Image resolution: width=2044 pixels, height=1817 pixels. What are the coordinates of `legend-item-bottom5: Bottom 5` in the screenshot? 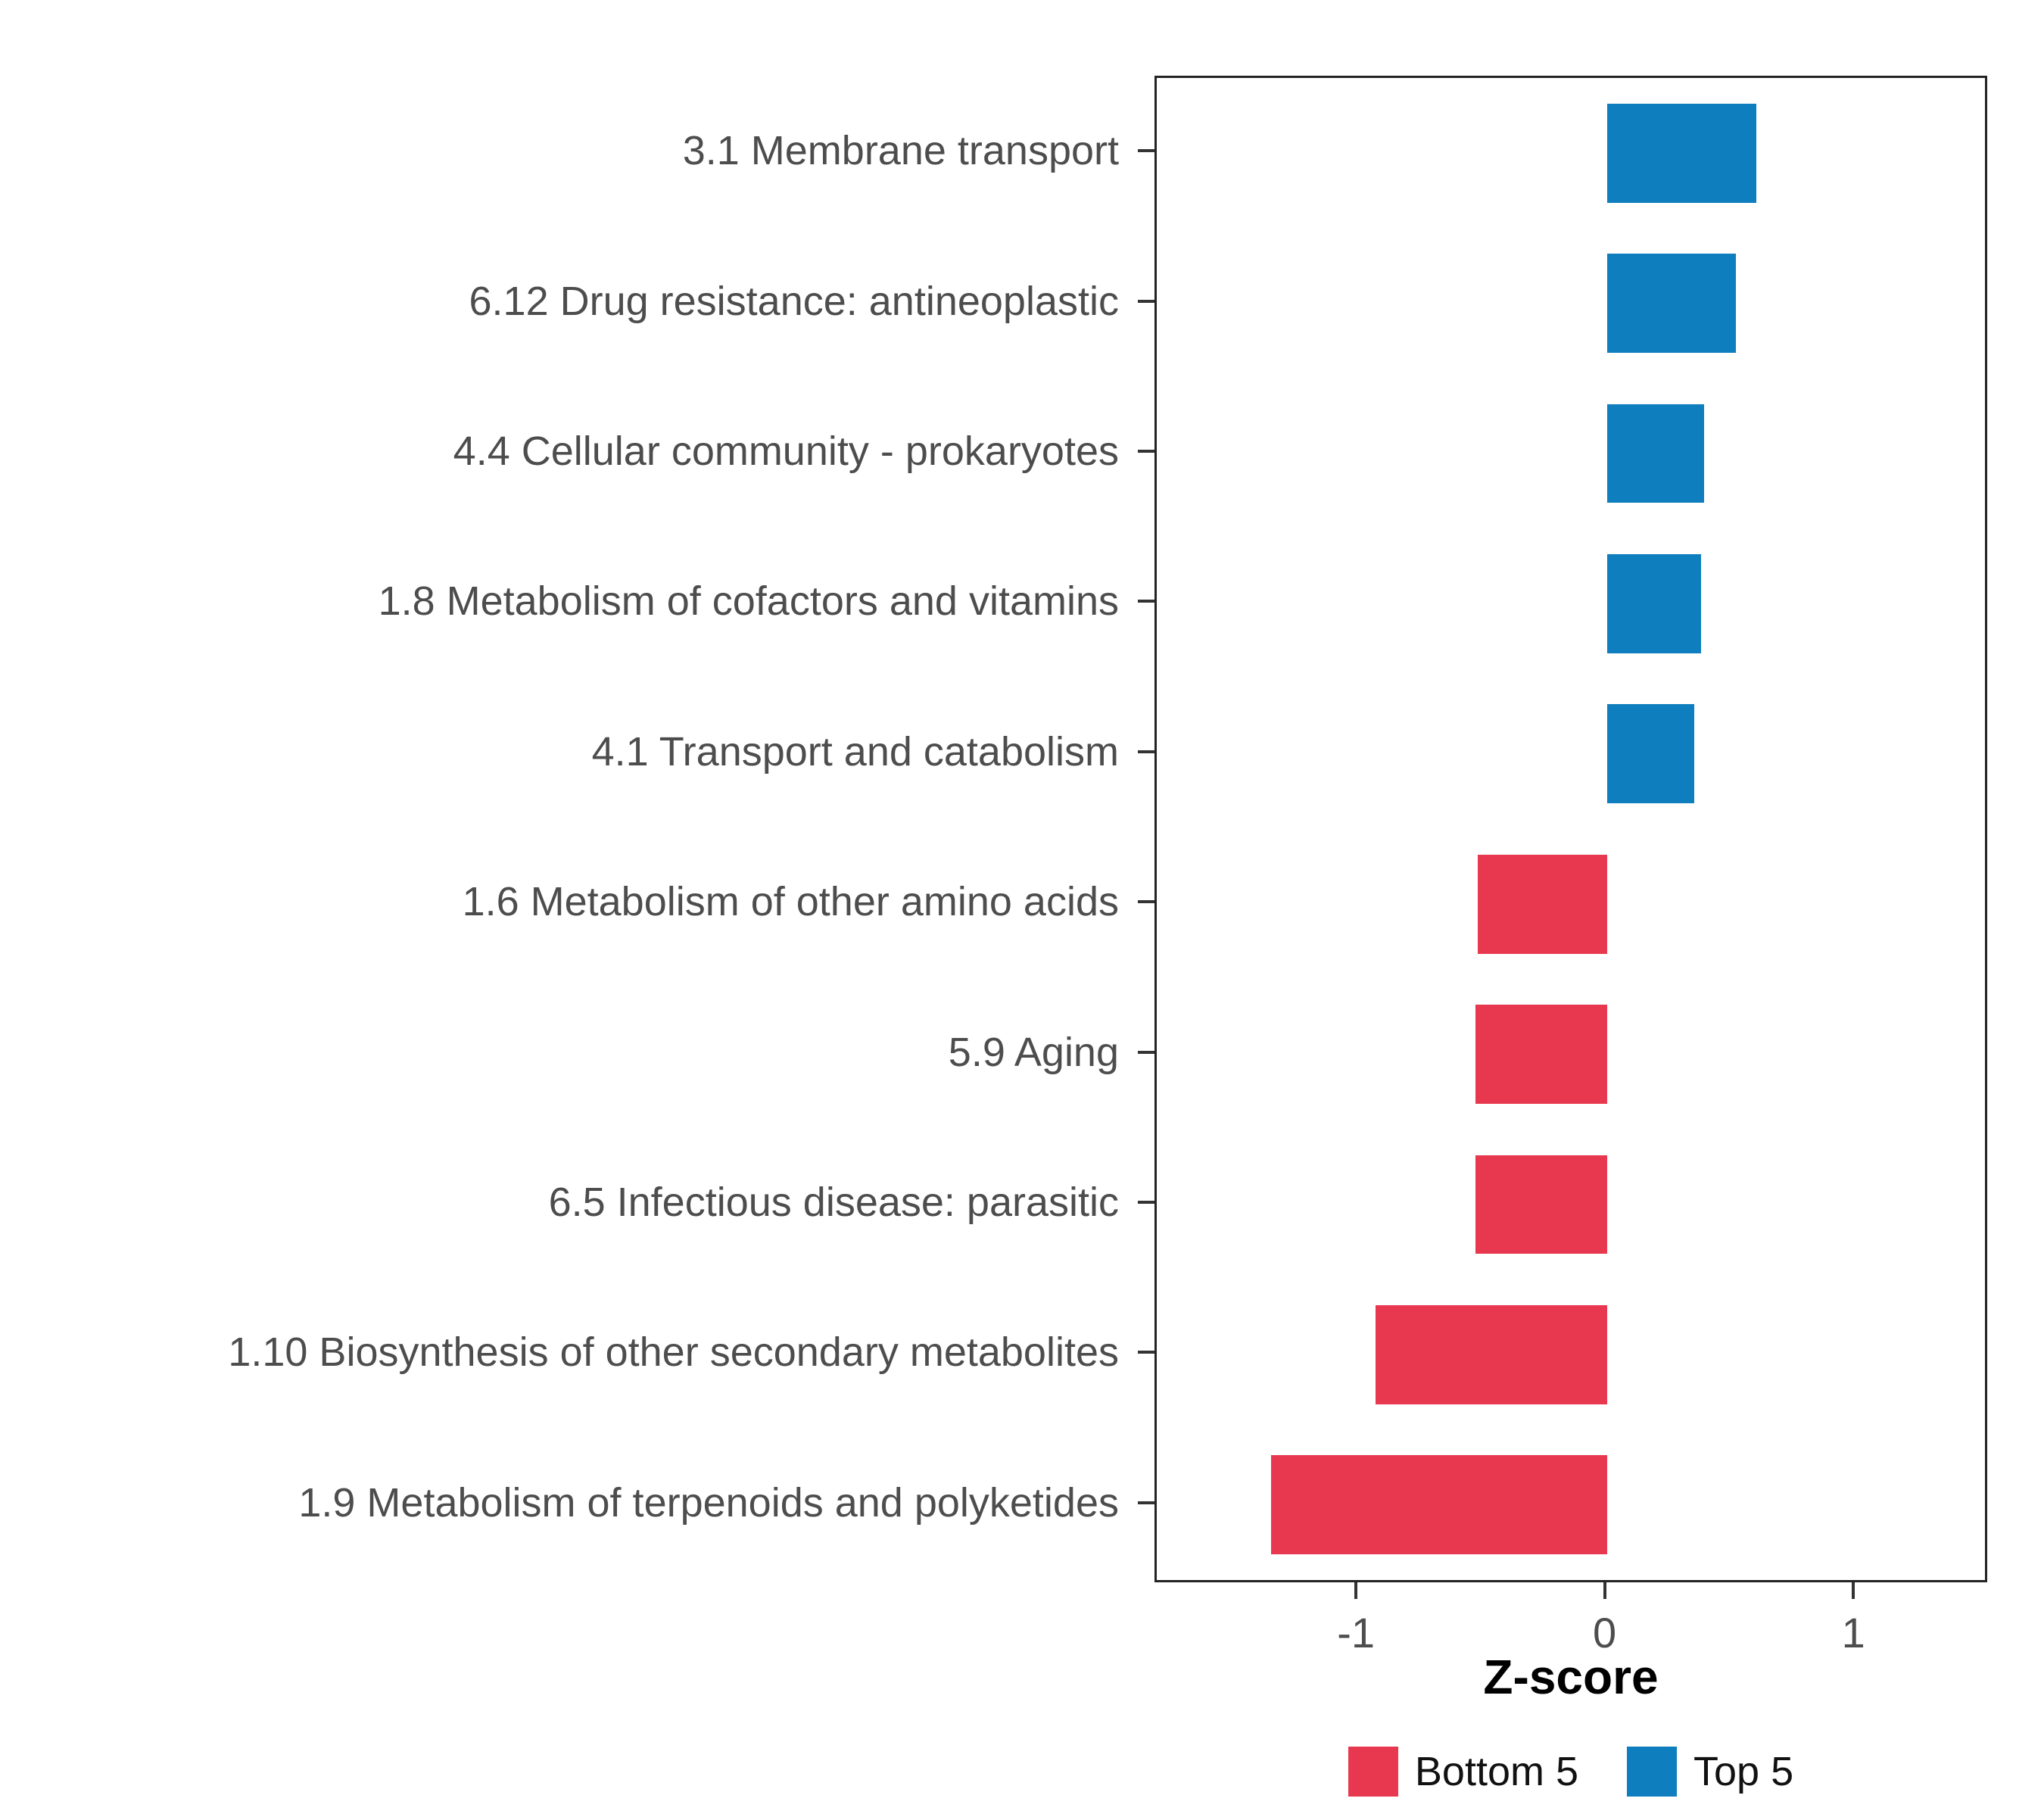 It's located at (1463, 1772).